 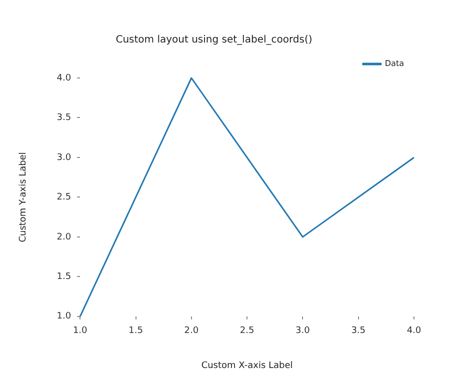 I want to click on y-tick-label: 1.0, so click(x=64, y=317).